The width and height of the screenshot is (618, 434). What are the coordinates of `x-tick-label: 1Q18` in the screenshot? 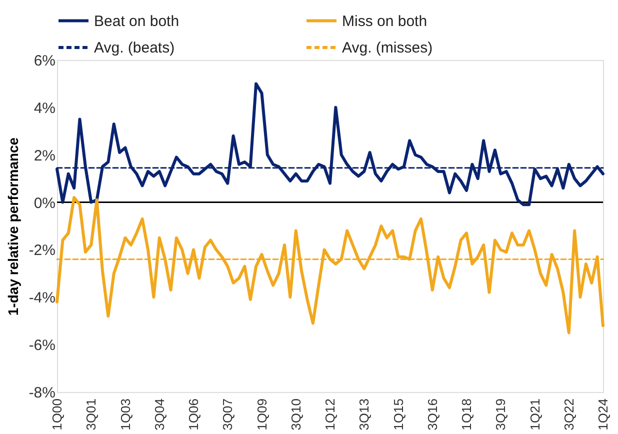 It's located at (466, 414).